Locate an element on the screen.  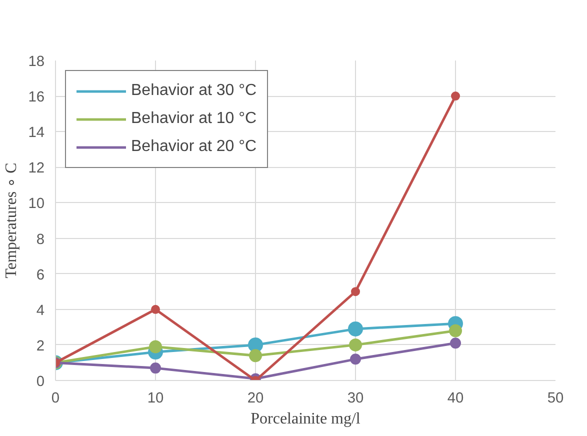
y-tick-label: 0 is located at coordinates (40, 382).